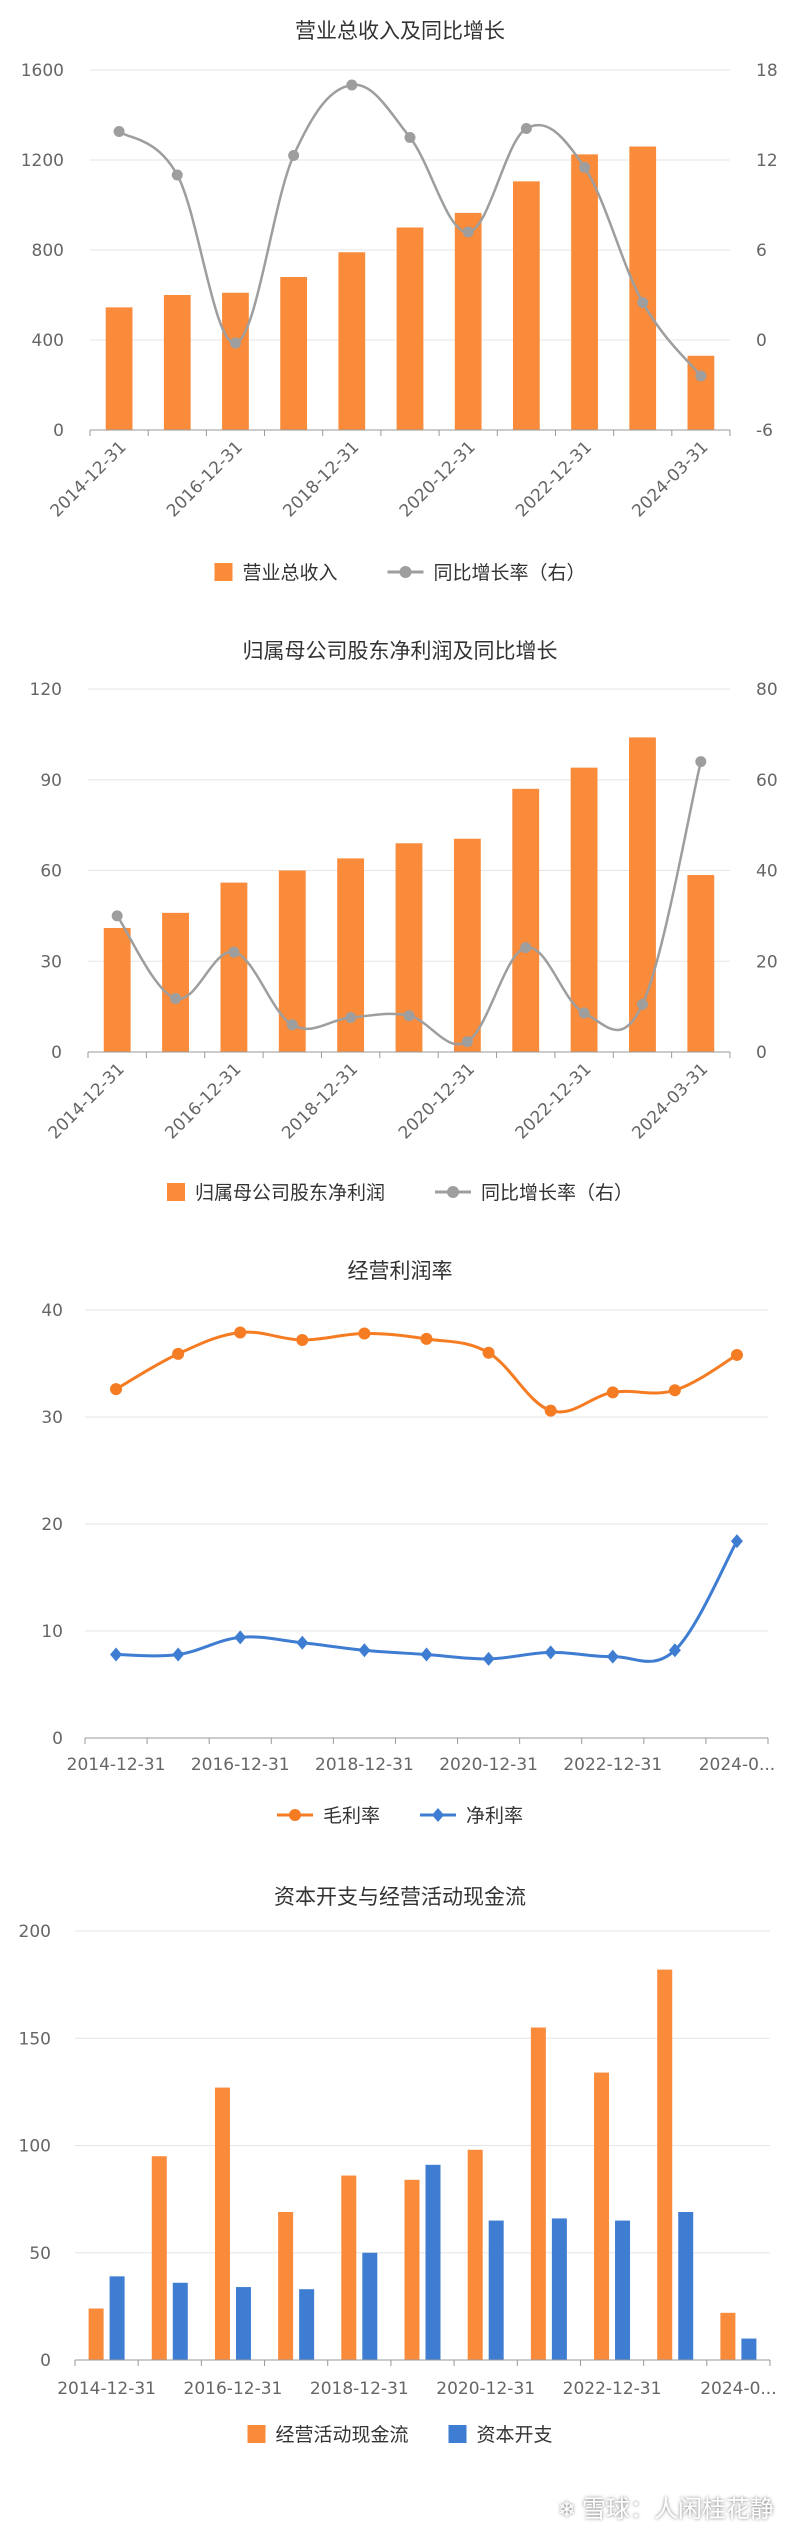  What do you see at coordinates (48, 251) in the screenshot?
I see `y-left-tick-label: 800` at bounding box center [48, 251].